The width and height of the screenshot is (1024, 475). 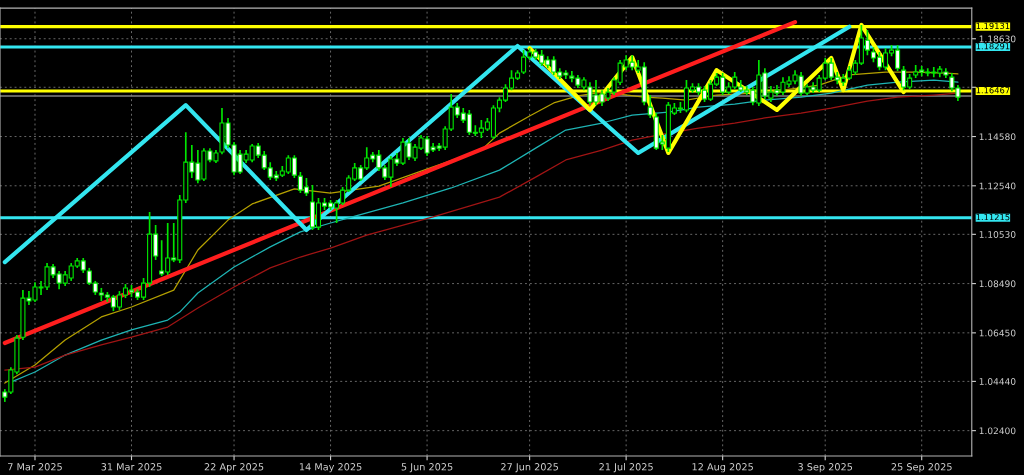 I want to click on x-tick-label: 3 Sep 2025, so click(x=825, y=468).